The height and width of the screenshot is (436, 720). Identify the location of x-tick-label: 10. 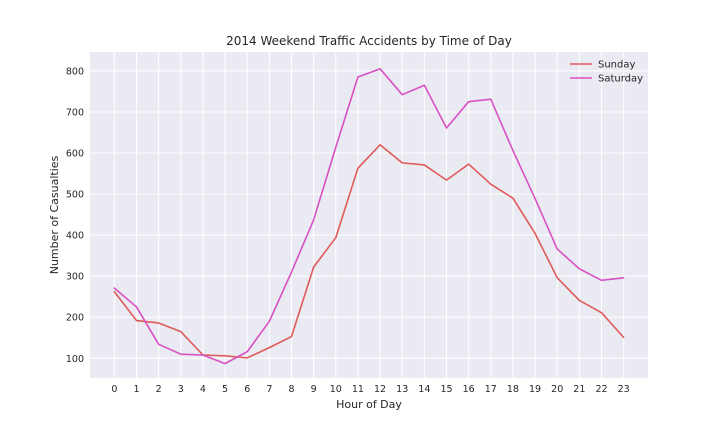
(336, 389).